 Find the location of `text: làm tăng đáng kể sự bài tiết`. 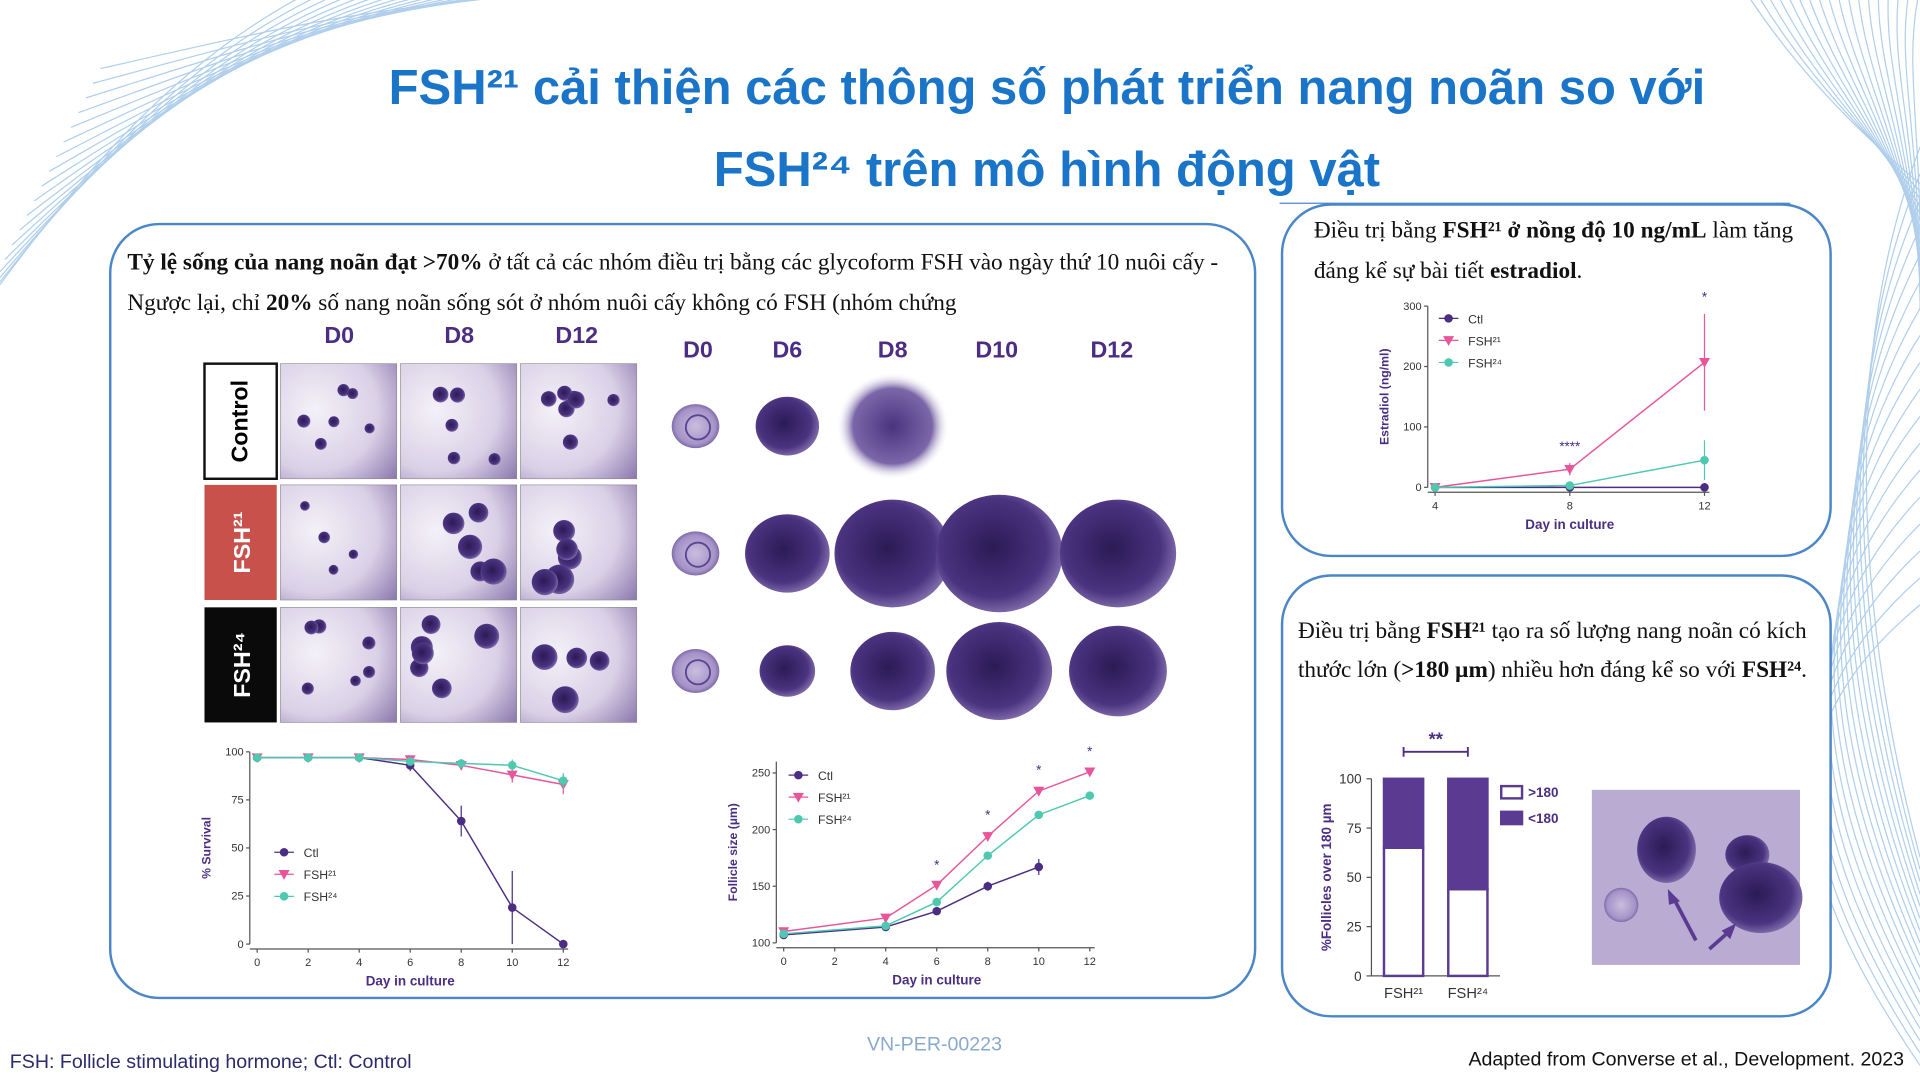

text: làm tăng đáng kể sự bài tiết is located at coordinates (1553, 251).